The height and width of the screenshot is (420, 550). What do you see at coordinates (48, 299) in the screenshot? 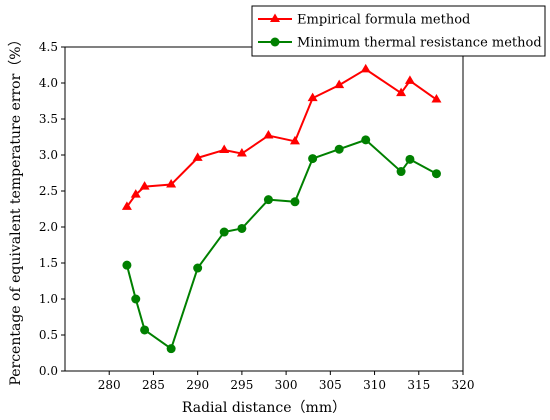
I see `y-tick-label: 1.0` at bounding box center [48, 299].